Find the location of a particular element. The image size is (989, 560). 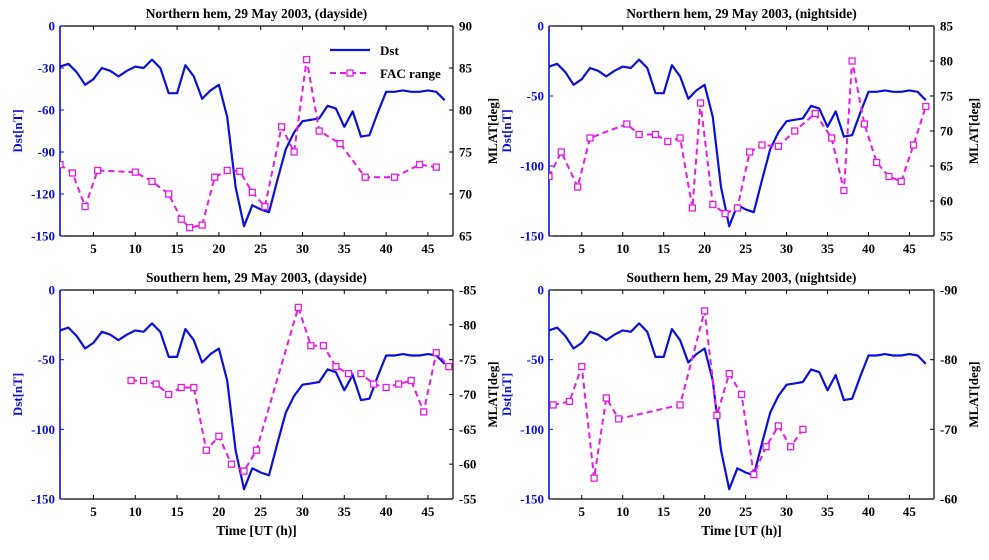

x-tick-label: 30 is located at coordinates (786, 511).